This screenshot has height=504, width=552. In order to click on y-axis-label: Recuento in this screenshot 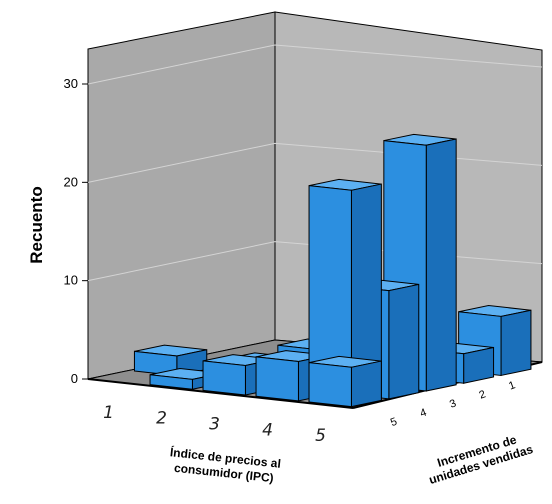, I will do `click(36, 224)`.